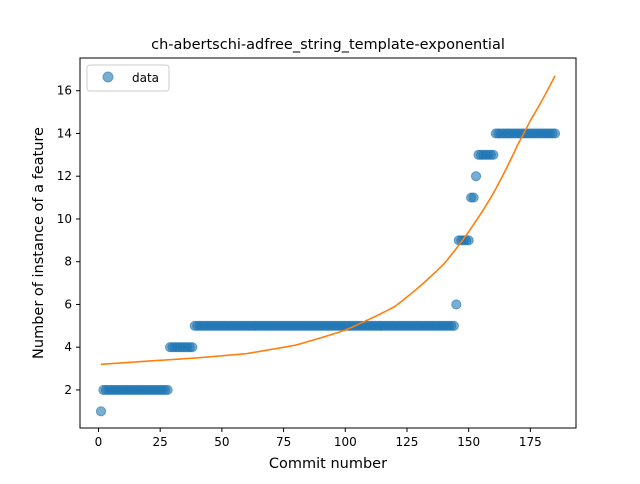 The image size is (640, 484). What do you see at coordinates (64, 91) in the screenshot?
I see `y-tick-label: 16` at bounding box center [64, 91].